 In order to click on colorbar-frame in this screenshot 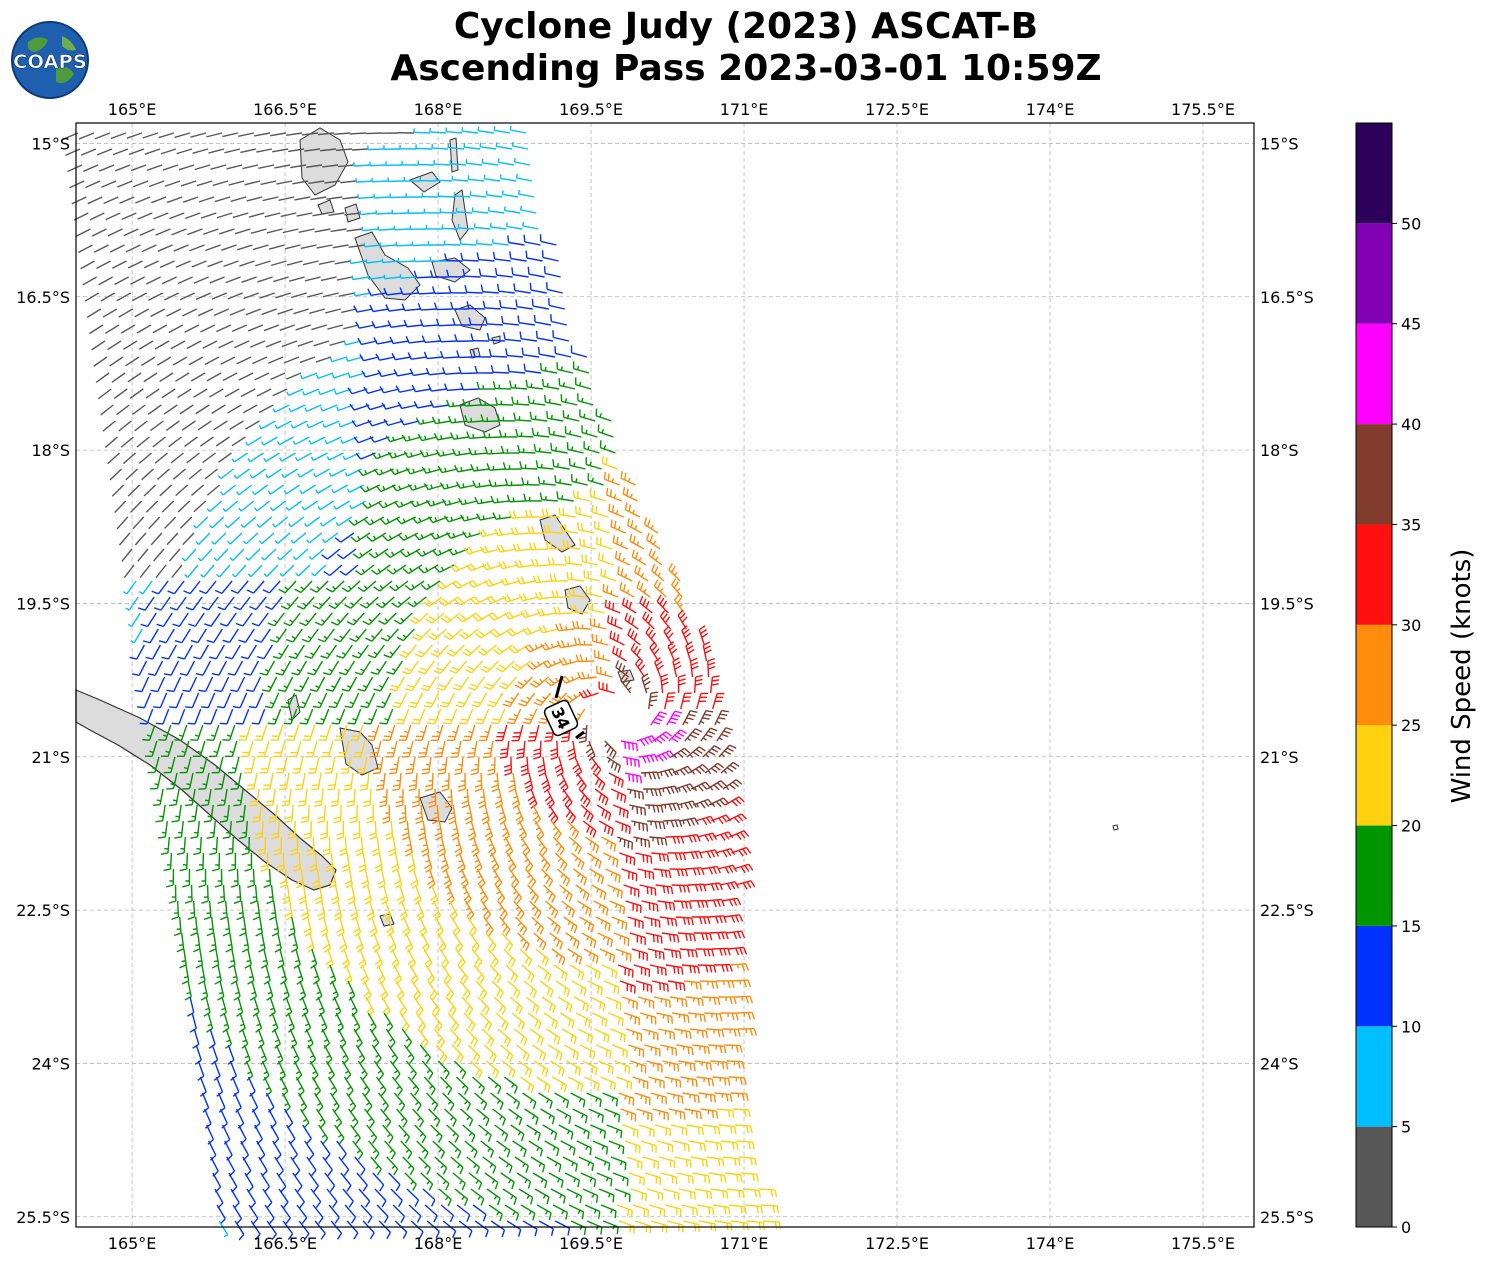, I will do `click(1374, 675)`.